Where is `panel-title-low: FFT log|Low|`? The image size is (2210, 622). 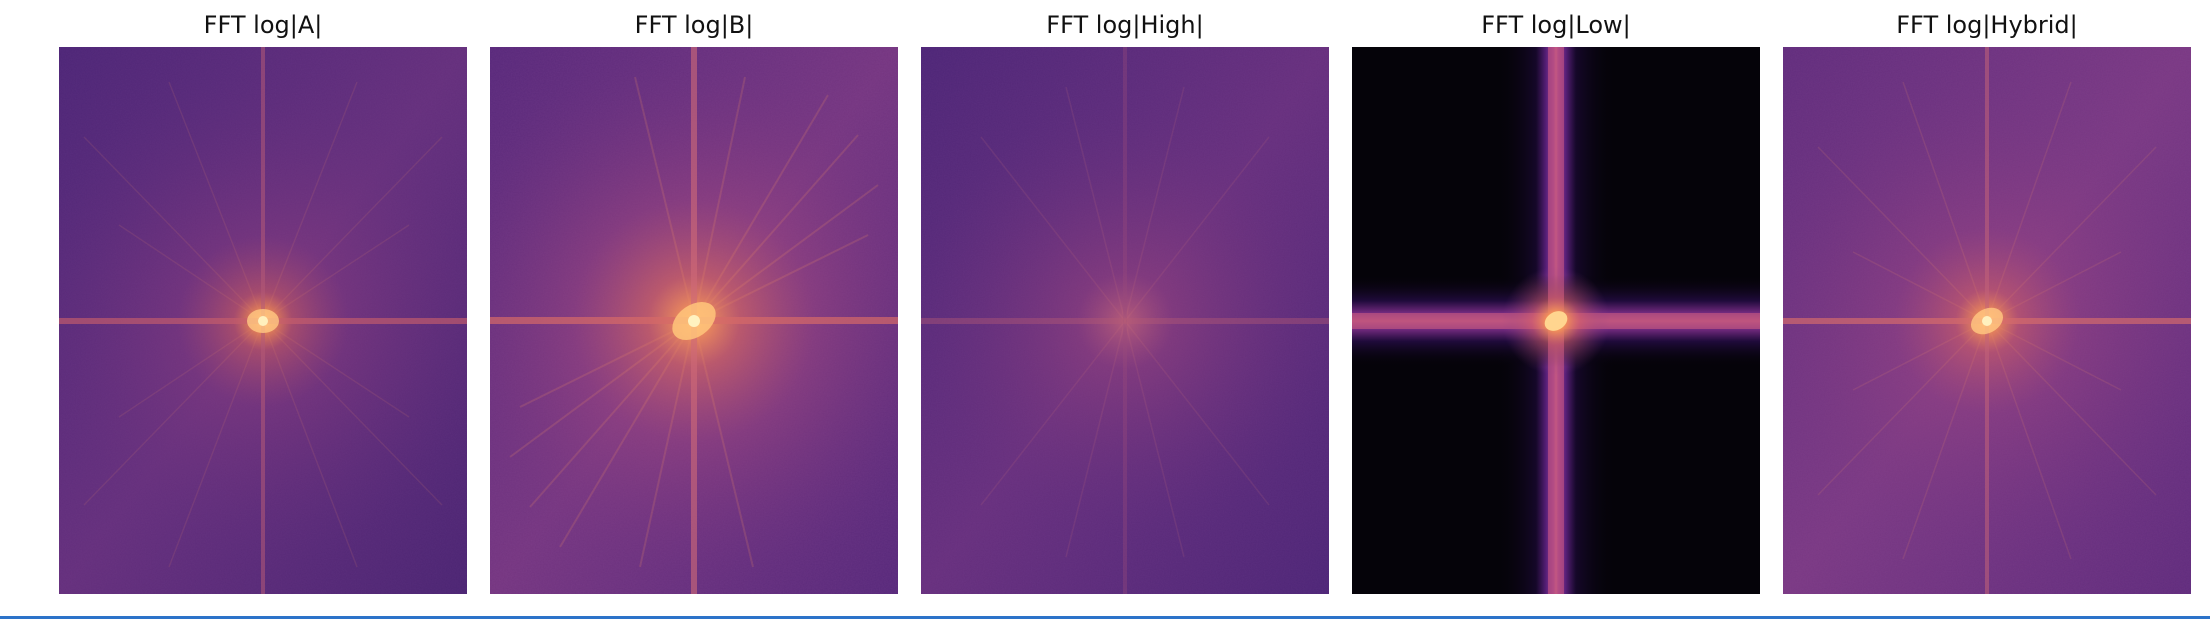 panel-title-low: FFT log|Low| is located at coordinates (1556, 25).